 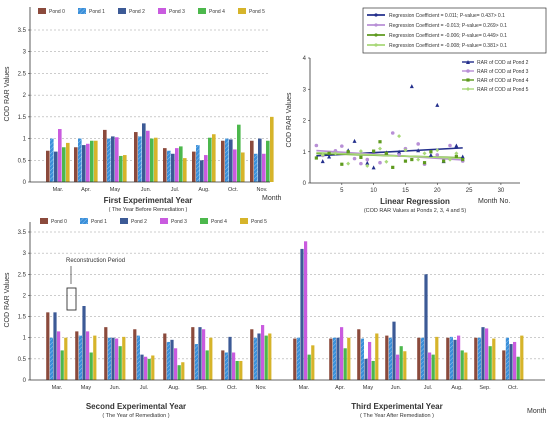 I want to click on first-year-bars, so click(x=160, y=149).